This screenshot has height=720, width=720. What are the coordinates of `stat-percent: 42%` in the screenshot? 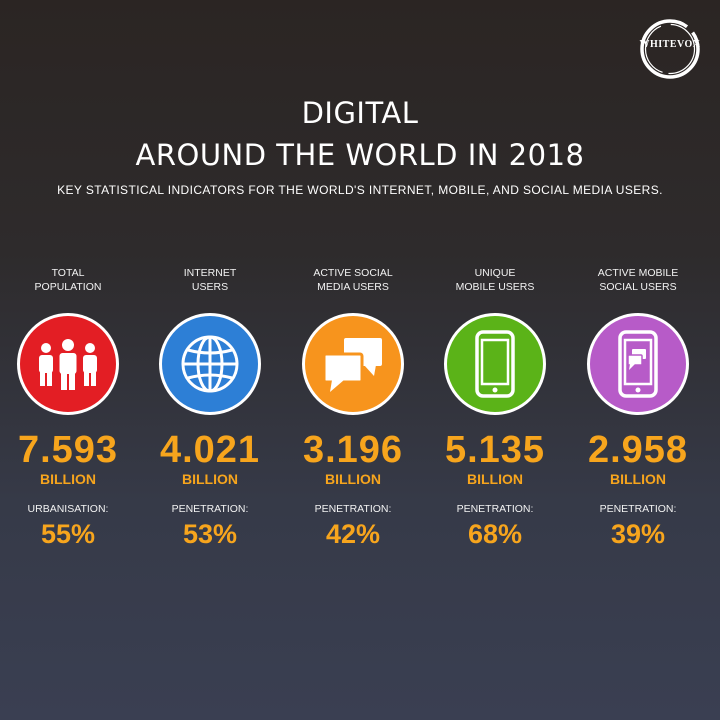 It's located at (353, 534).